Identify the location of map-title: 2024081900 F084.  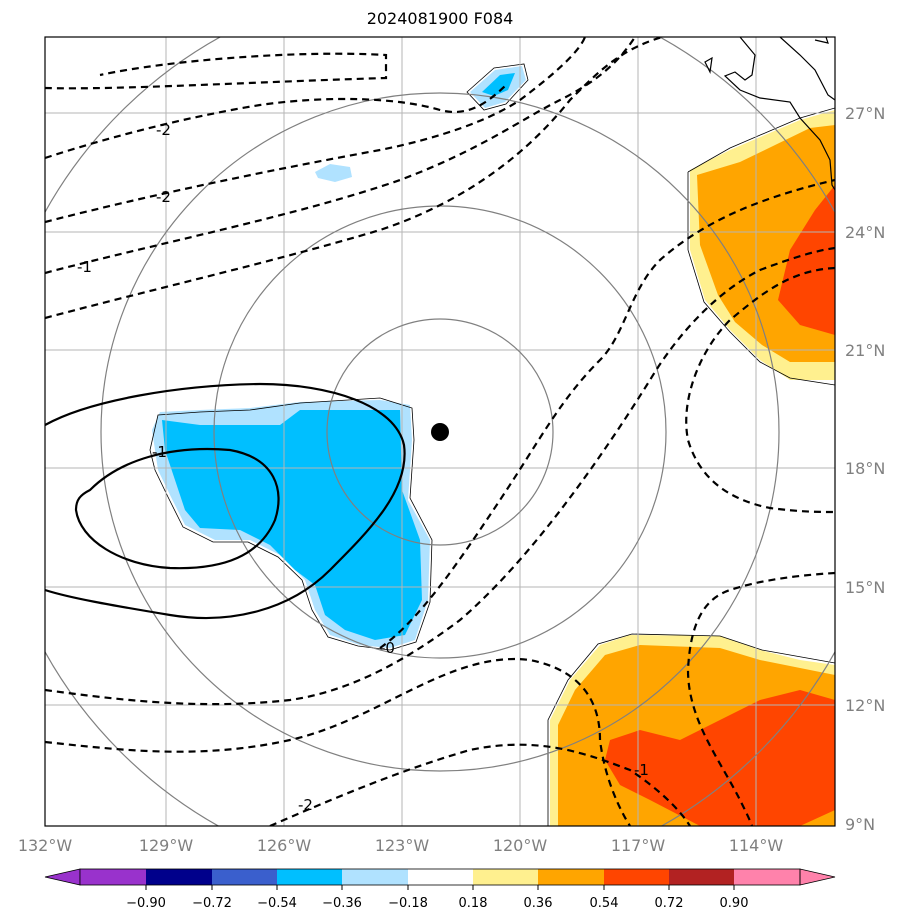
(440, 18).